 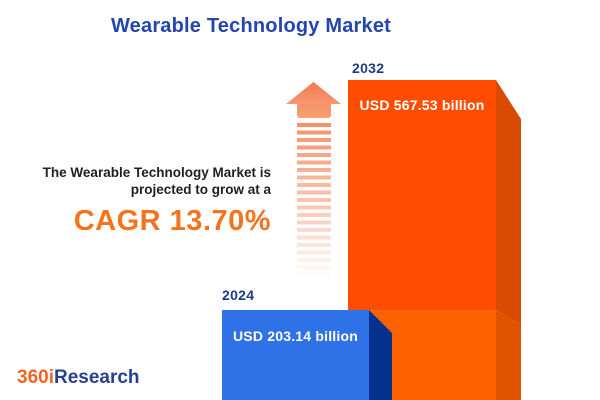 What do you see at coordinates (172, 221) in the screenshot?
I see `cagr-value: CAGR 13.70%` at bounding box center [172, 221].